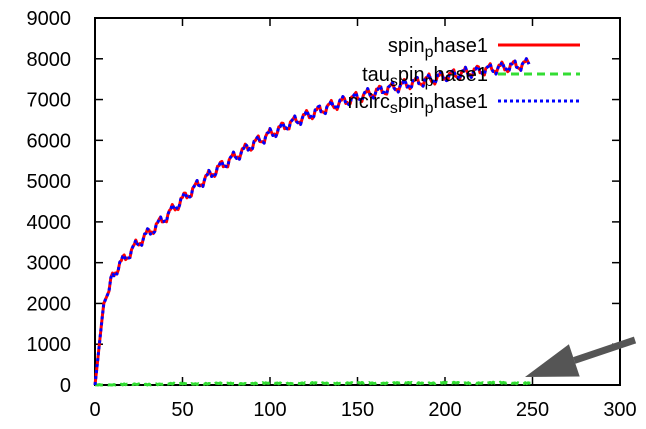  Describe the element at coordinates (605, 350) in the screenshot. I see `annotation-arrow-shaft` at that location.